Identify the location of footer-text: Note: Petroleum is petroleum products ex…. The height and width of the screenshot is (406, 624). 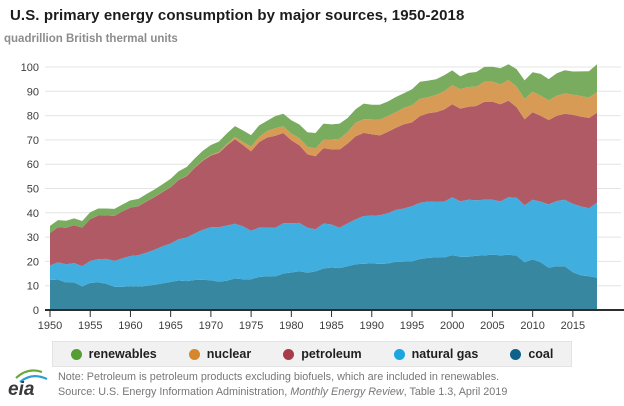
(282, 383).